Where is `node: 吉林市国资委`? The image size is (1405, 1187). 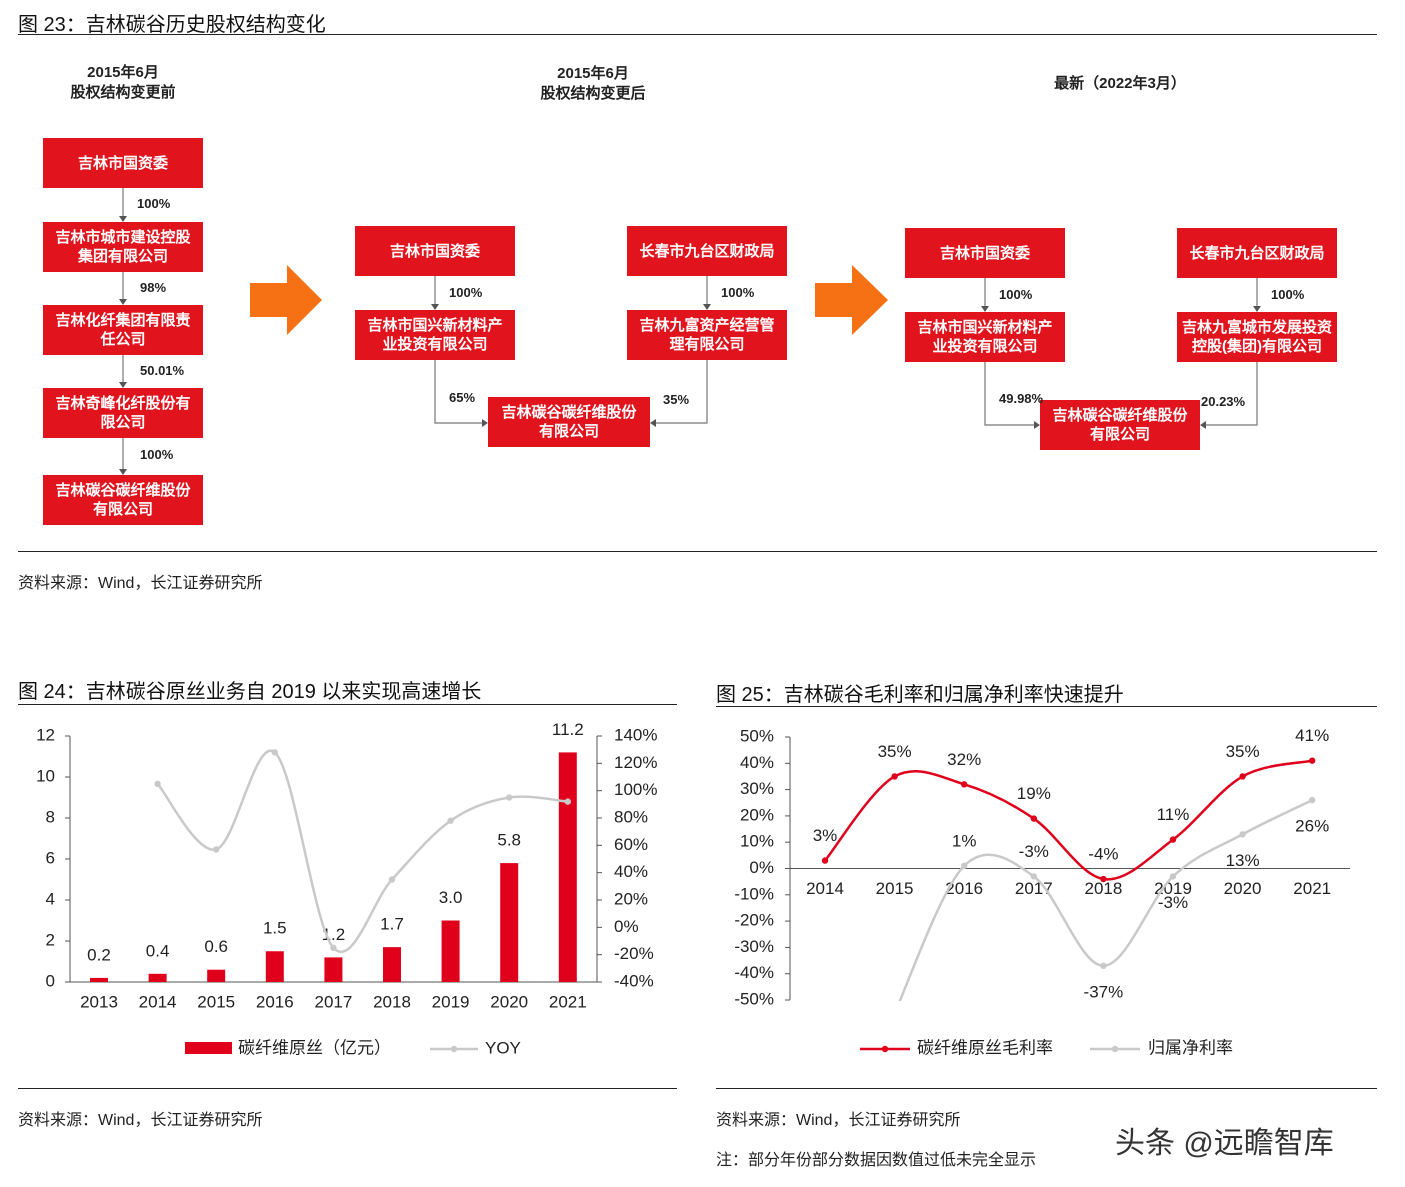
node: 吉林市国资委 is located at coordinates (435, 251).